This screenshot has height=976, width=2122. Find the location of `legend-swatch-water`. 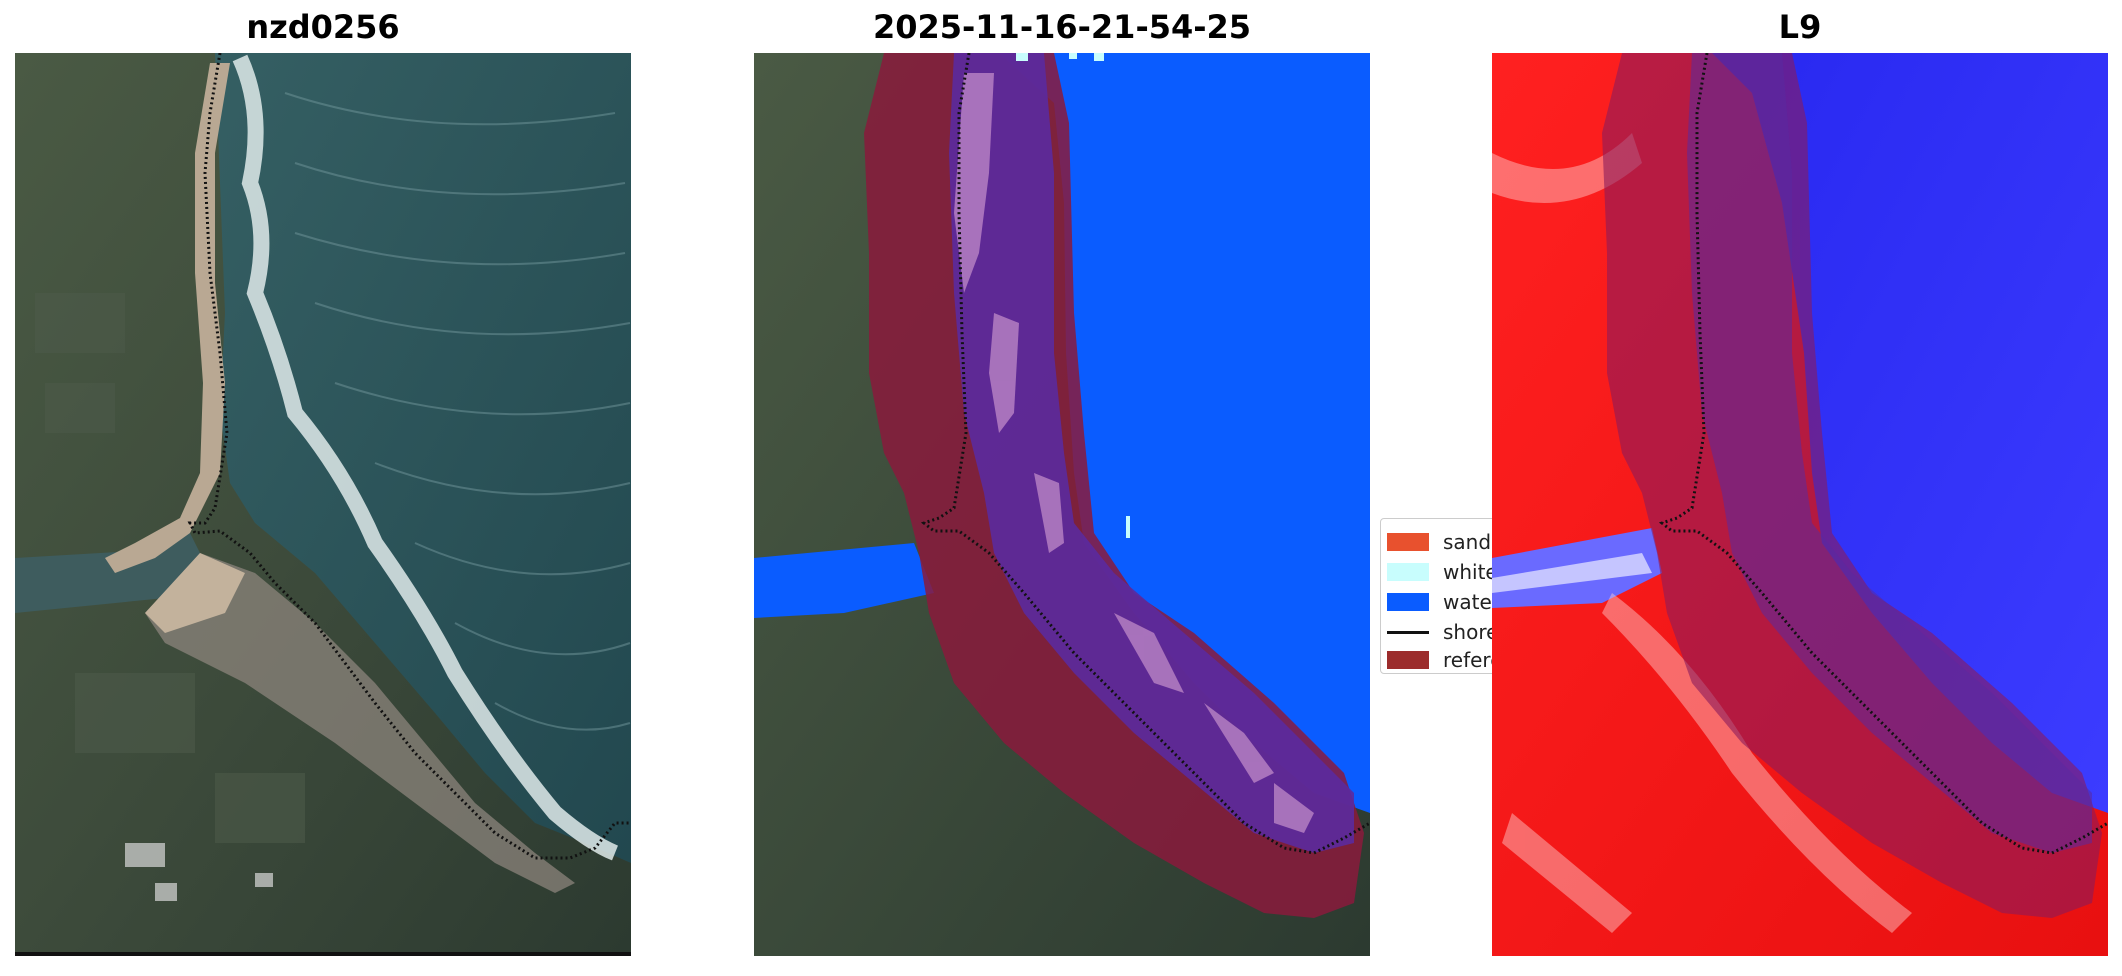

legend-swatch-water is located at coordinates (1408, 602).